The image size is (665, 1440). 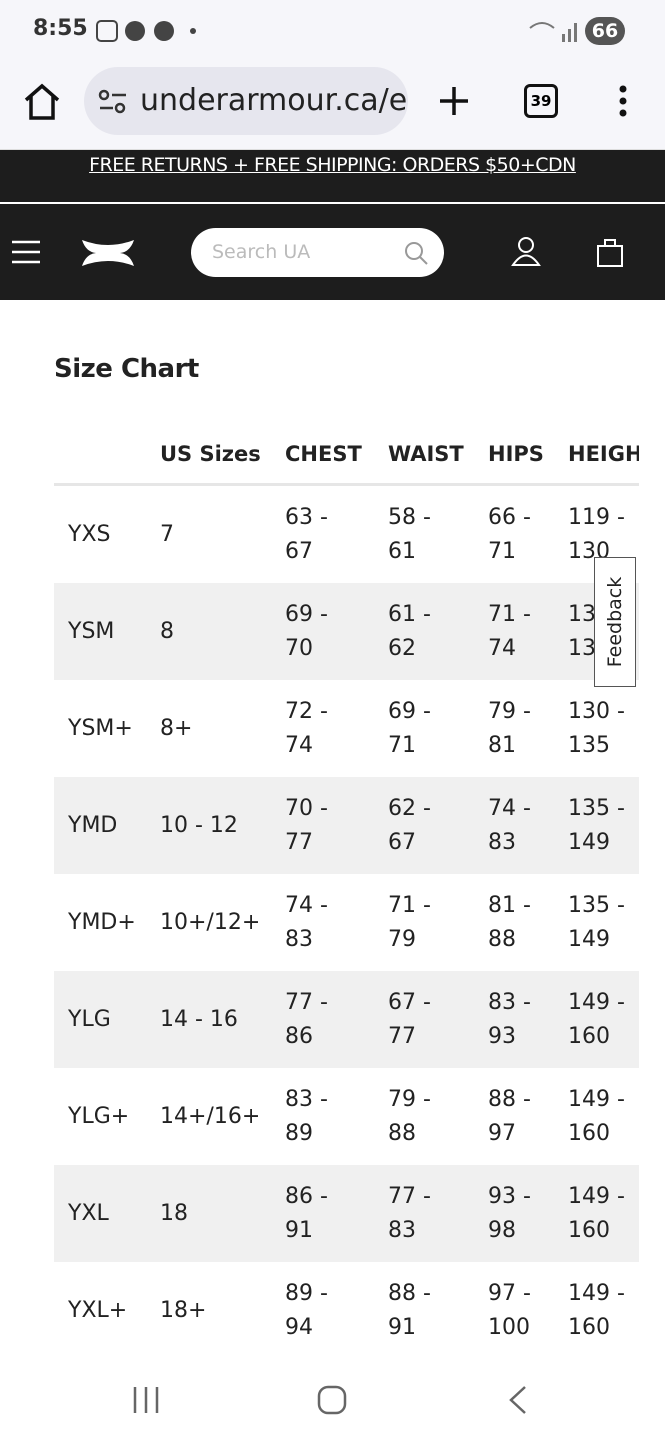 I want to click on table-row: YXS 7 63 - 67 58 - 61 66 - 71 119 - 130, so click(x=346, y=534).